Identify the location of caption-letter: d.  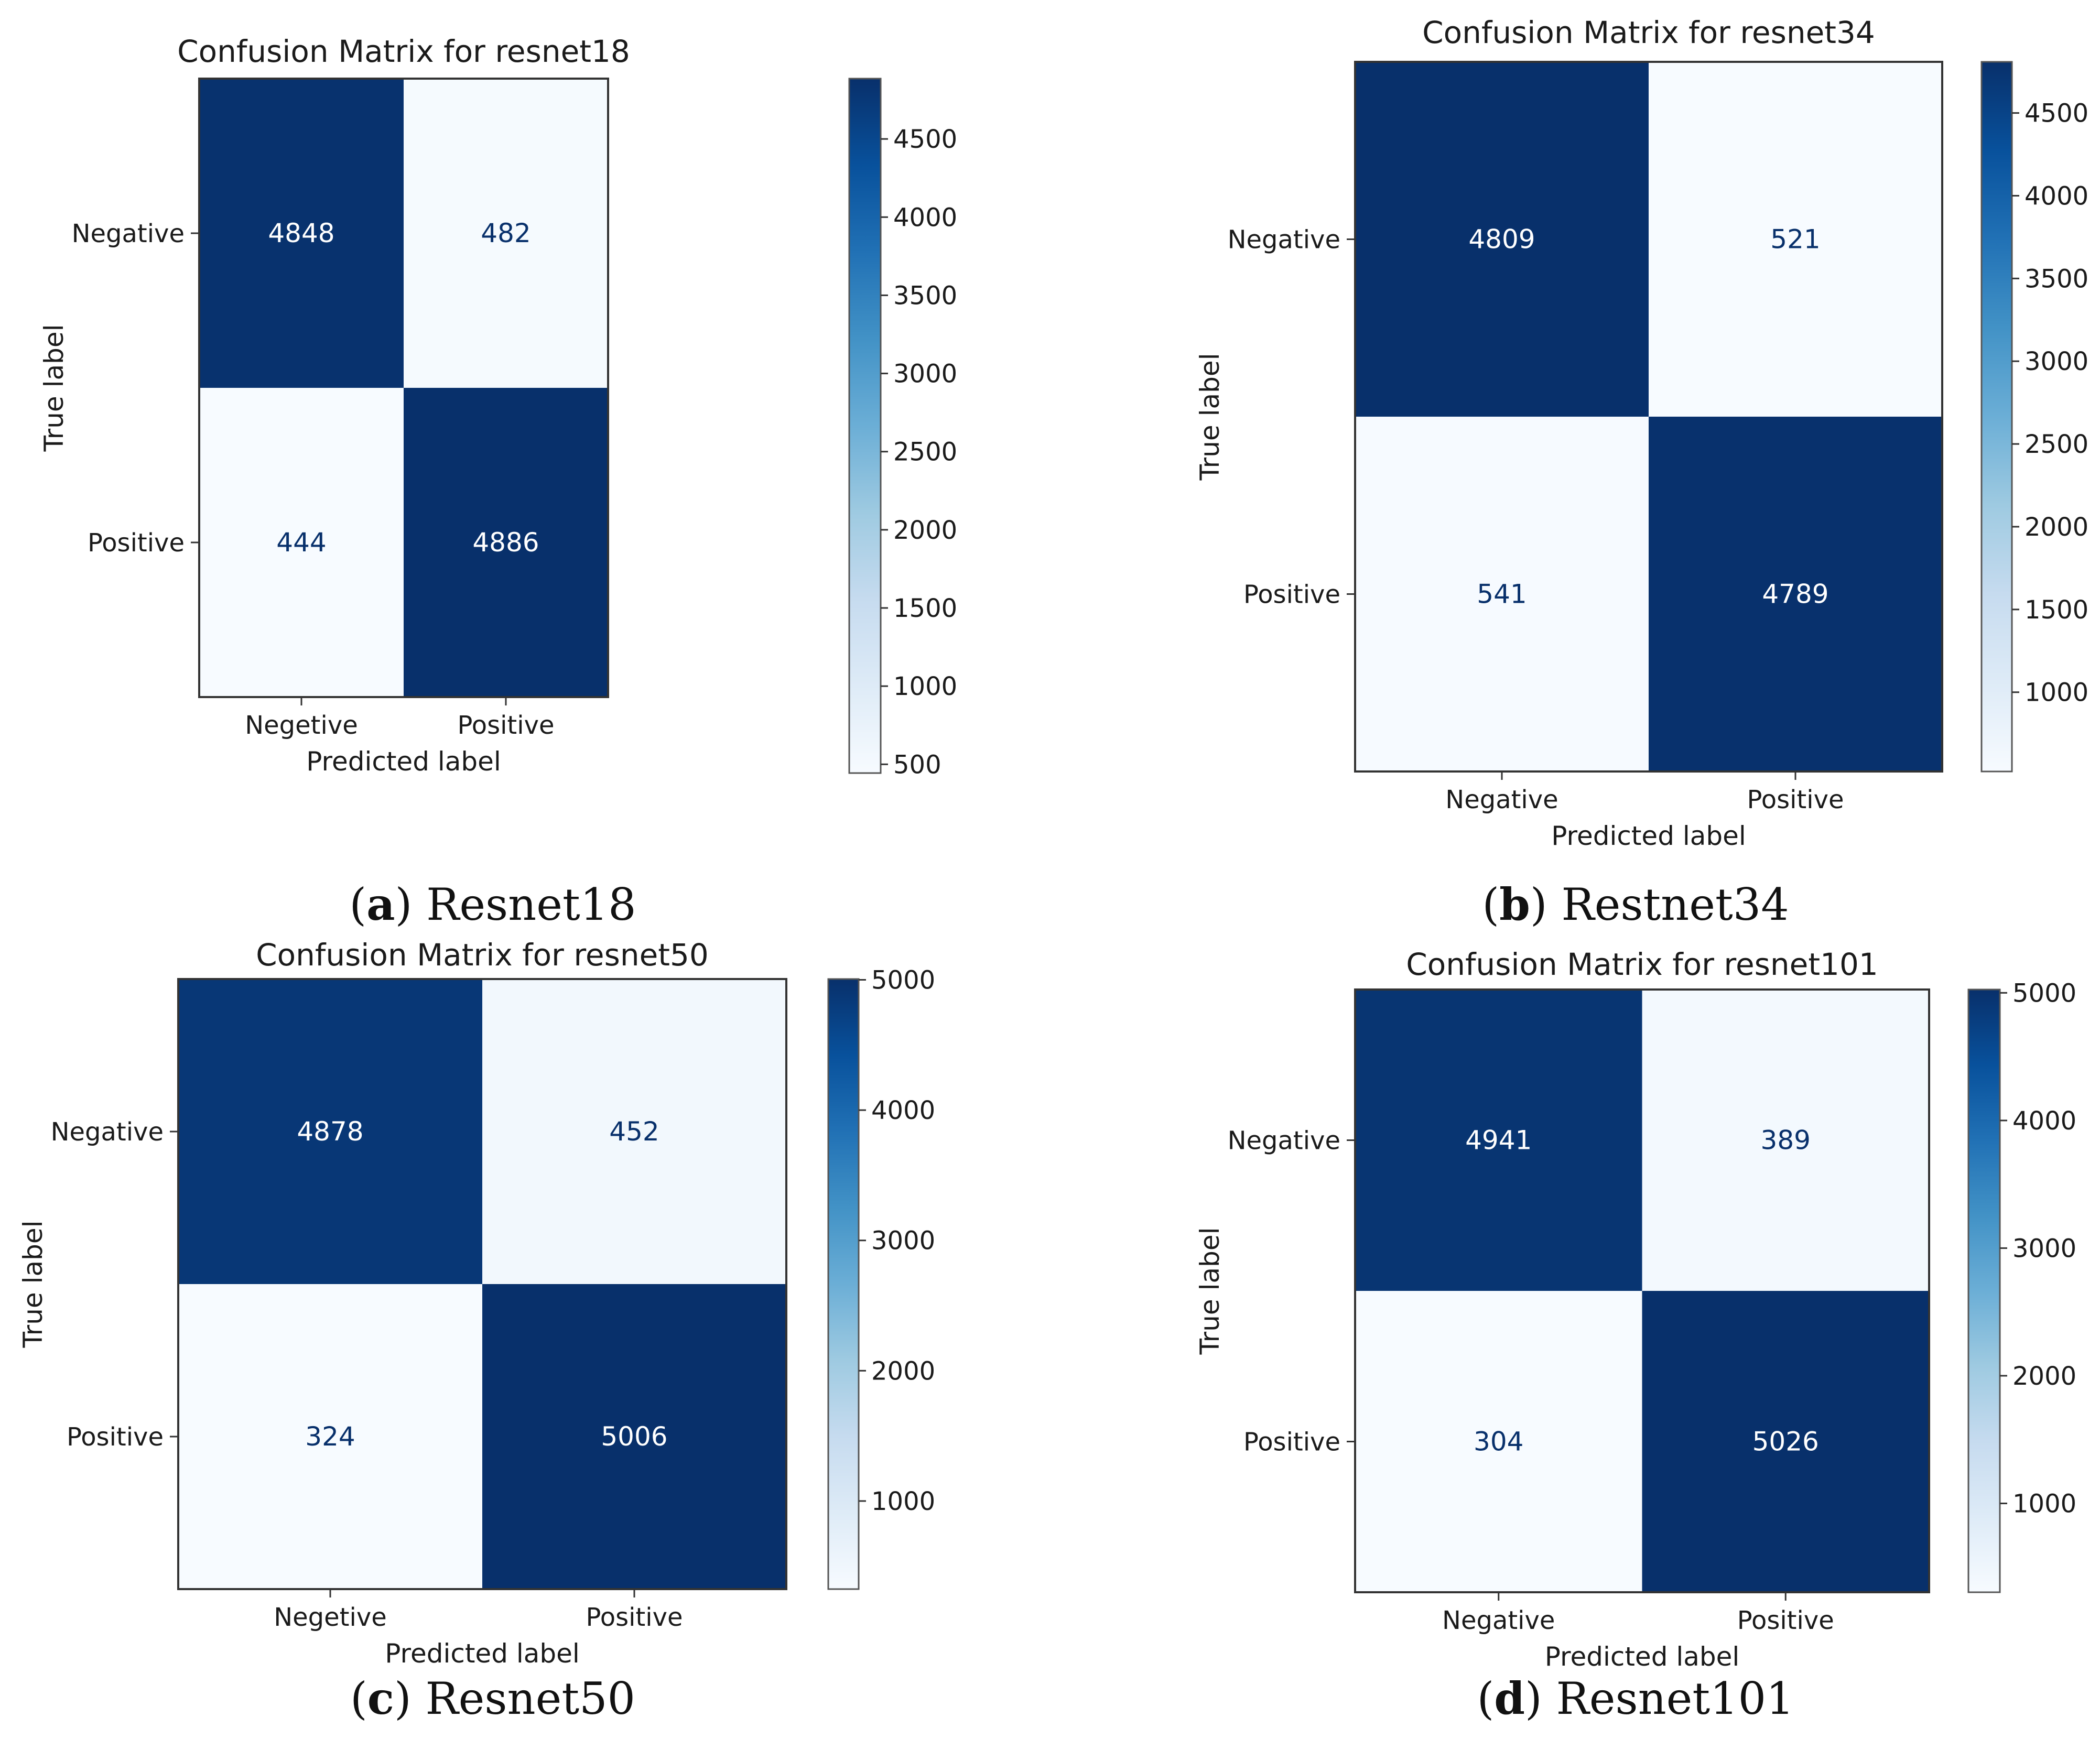
(1509, 1698).